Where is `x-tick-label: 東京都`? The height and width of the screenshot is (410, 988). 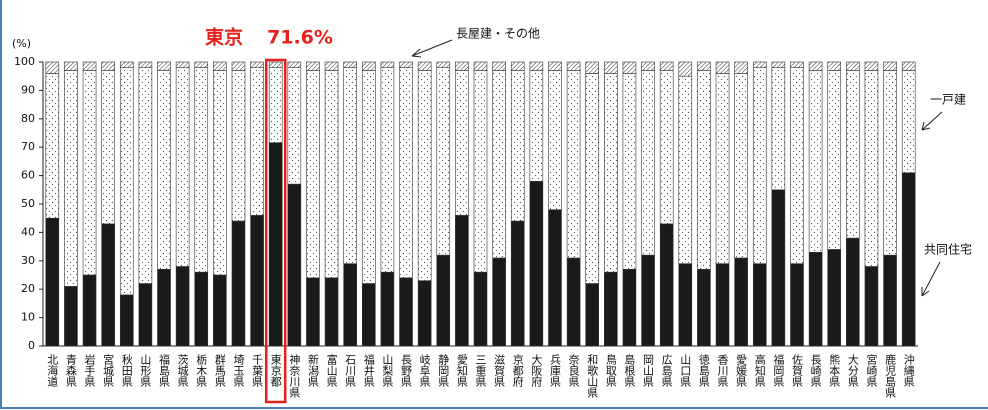
x-tick-label: 東京都 is located at coordinates (275, 370).